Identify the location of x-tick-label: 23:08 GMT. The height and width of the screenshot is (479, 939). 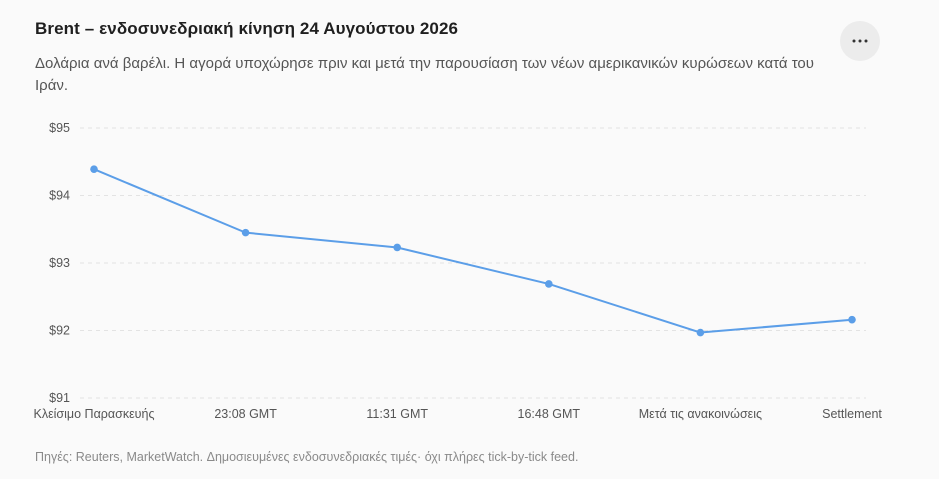
(245, 414).